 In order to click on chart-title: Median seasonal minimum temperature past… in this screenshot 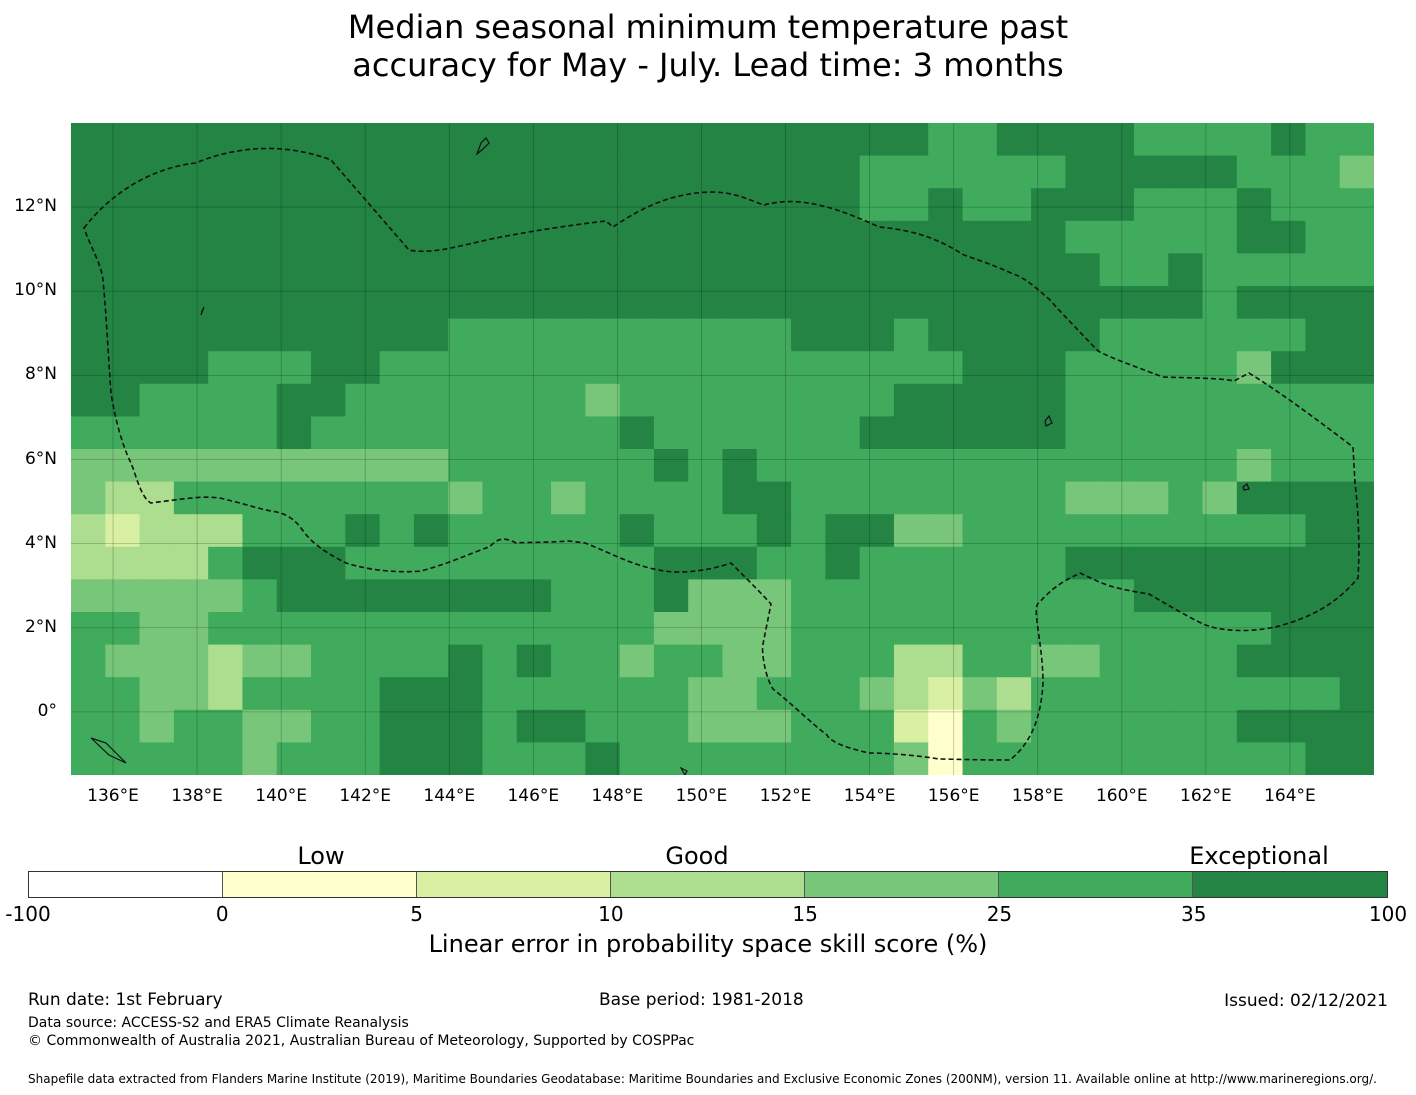, I will do `click(708, 46)`.